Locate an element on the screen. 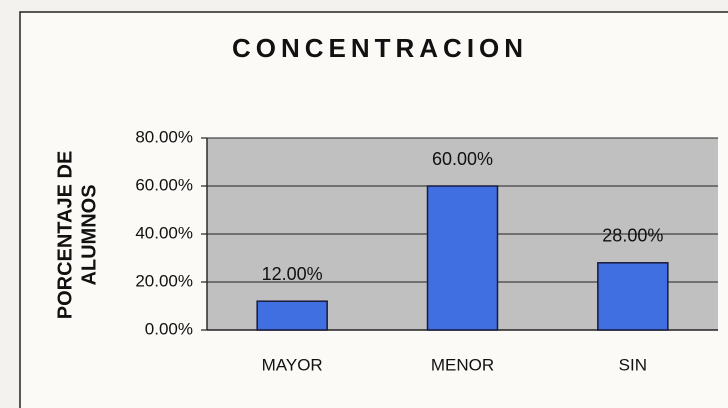 The width and height of the screenshot is (728, 408). y-tick-label: 60.00% is located at coordinates (164, 184).